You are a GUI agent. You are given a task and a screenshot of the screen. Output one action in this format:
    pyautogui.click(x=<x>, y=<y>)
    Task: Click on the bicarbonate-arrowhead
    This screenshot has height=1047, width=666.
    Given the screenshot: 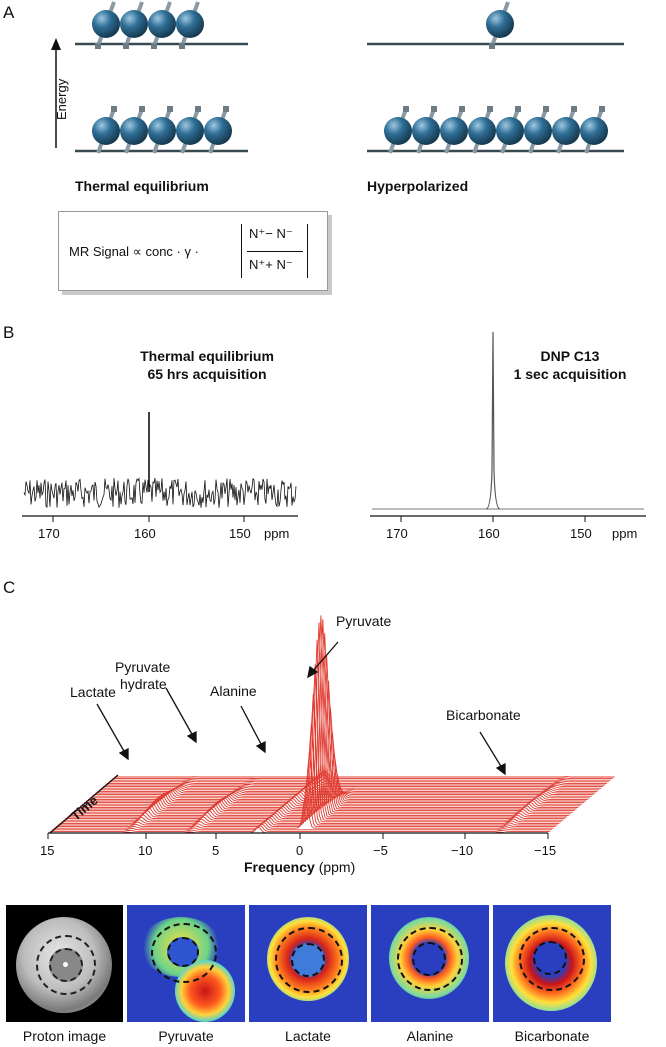 What is the action you would take?
    pyautogui.click(x=500, y=769)
    